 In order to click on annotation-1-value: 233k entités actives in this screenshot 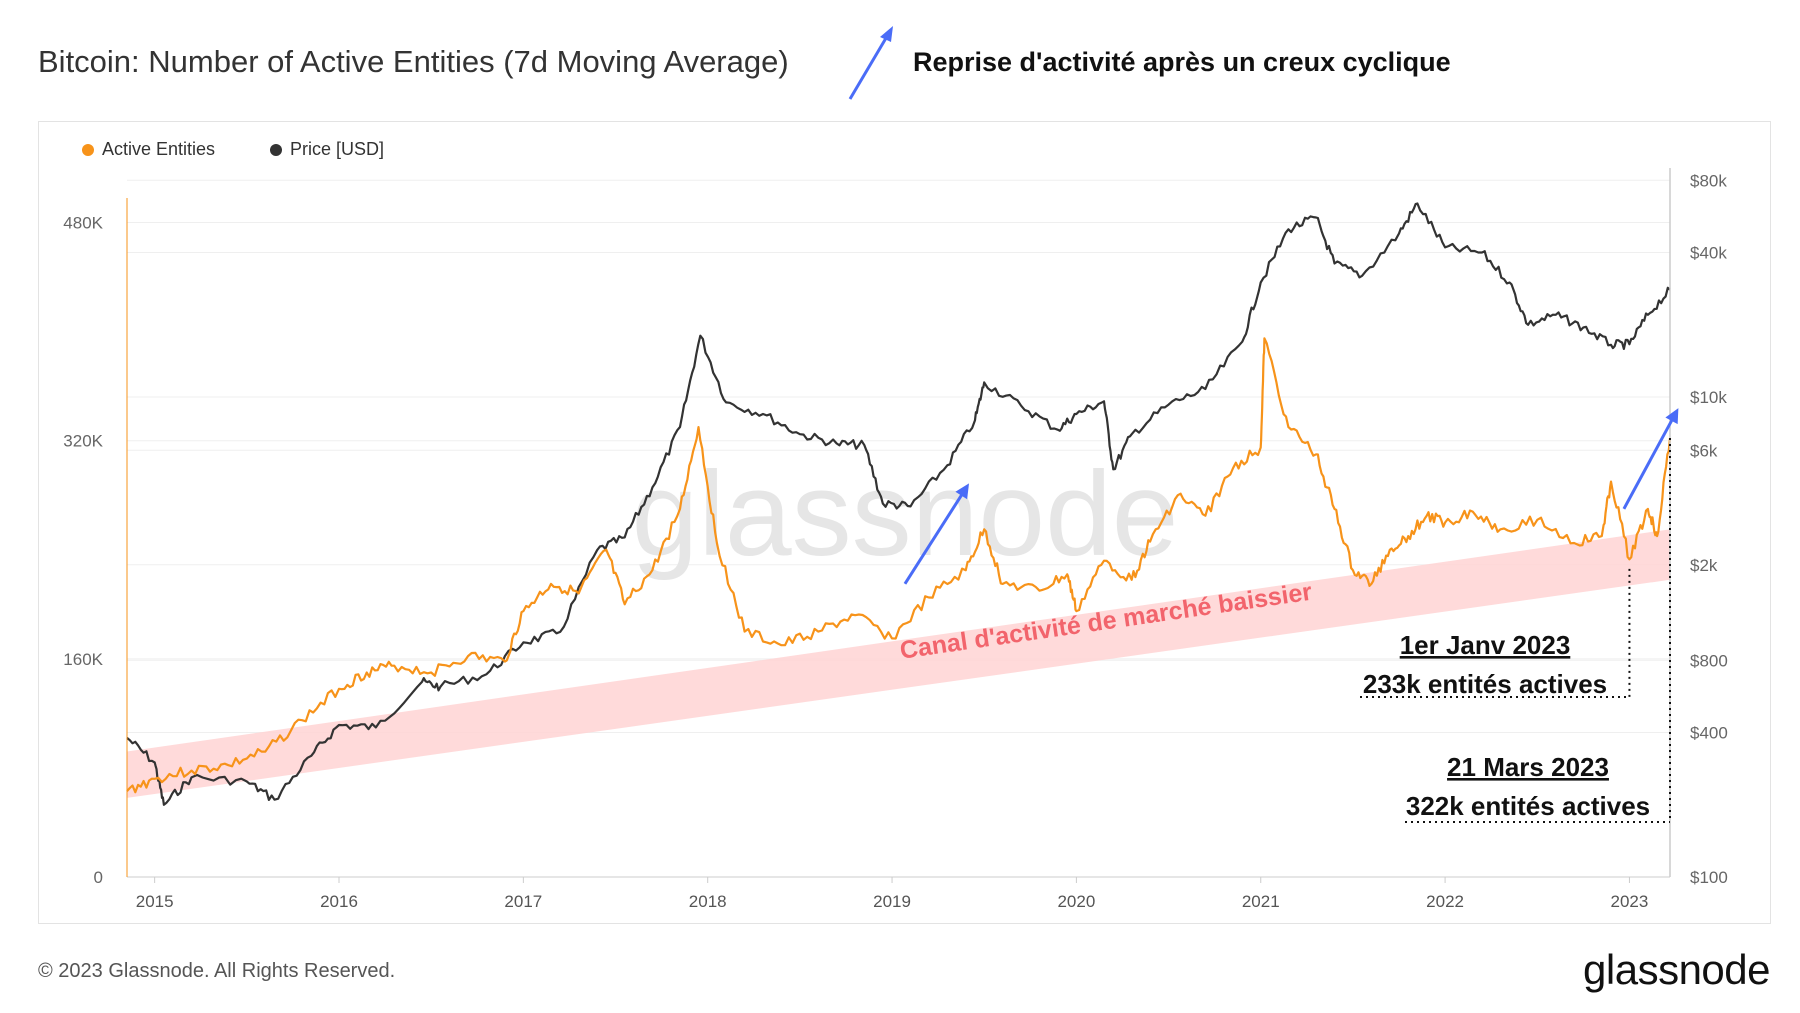, I will do `click(1485, 684)`.